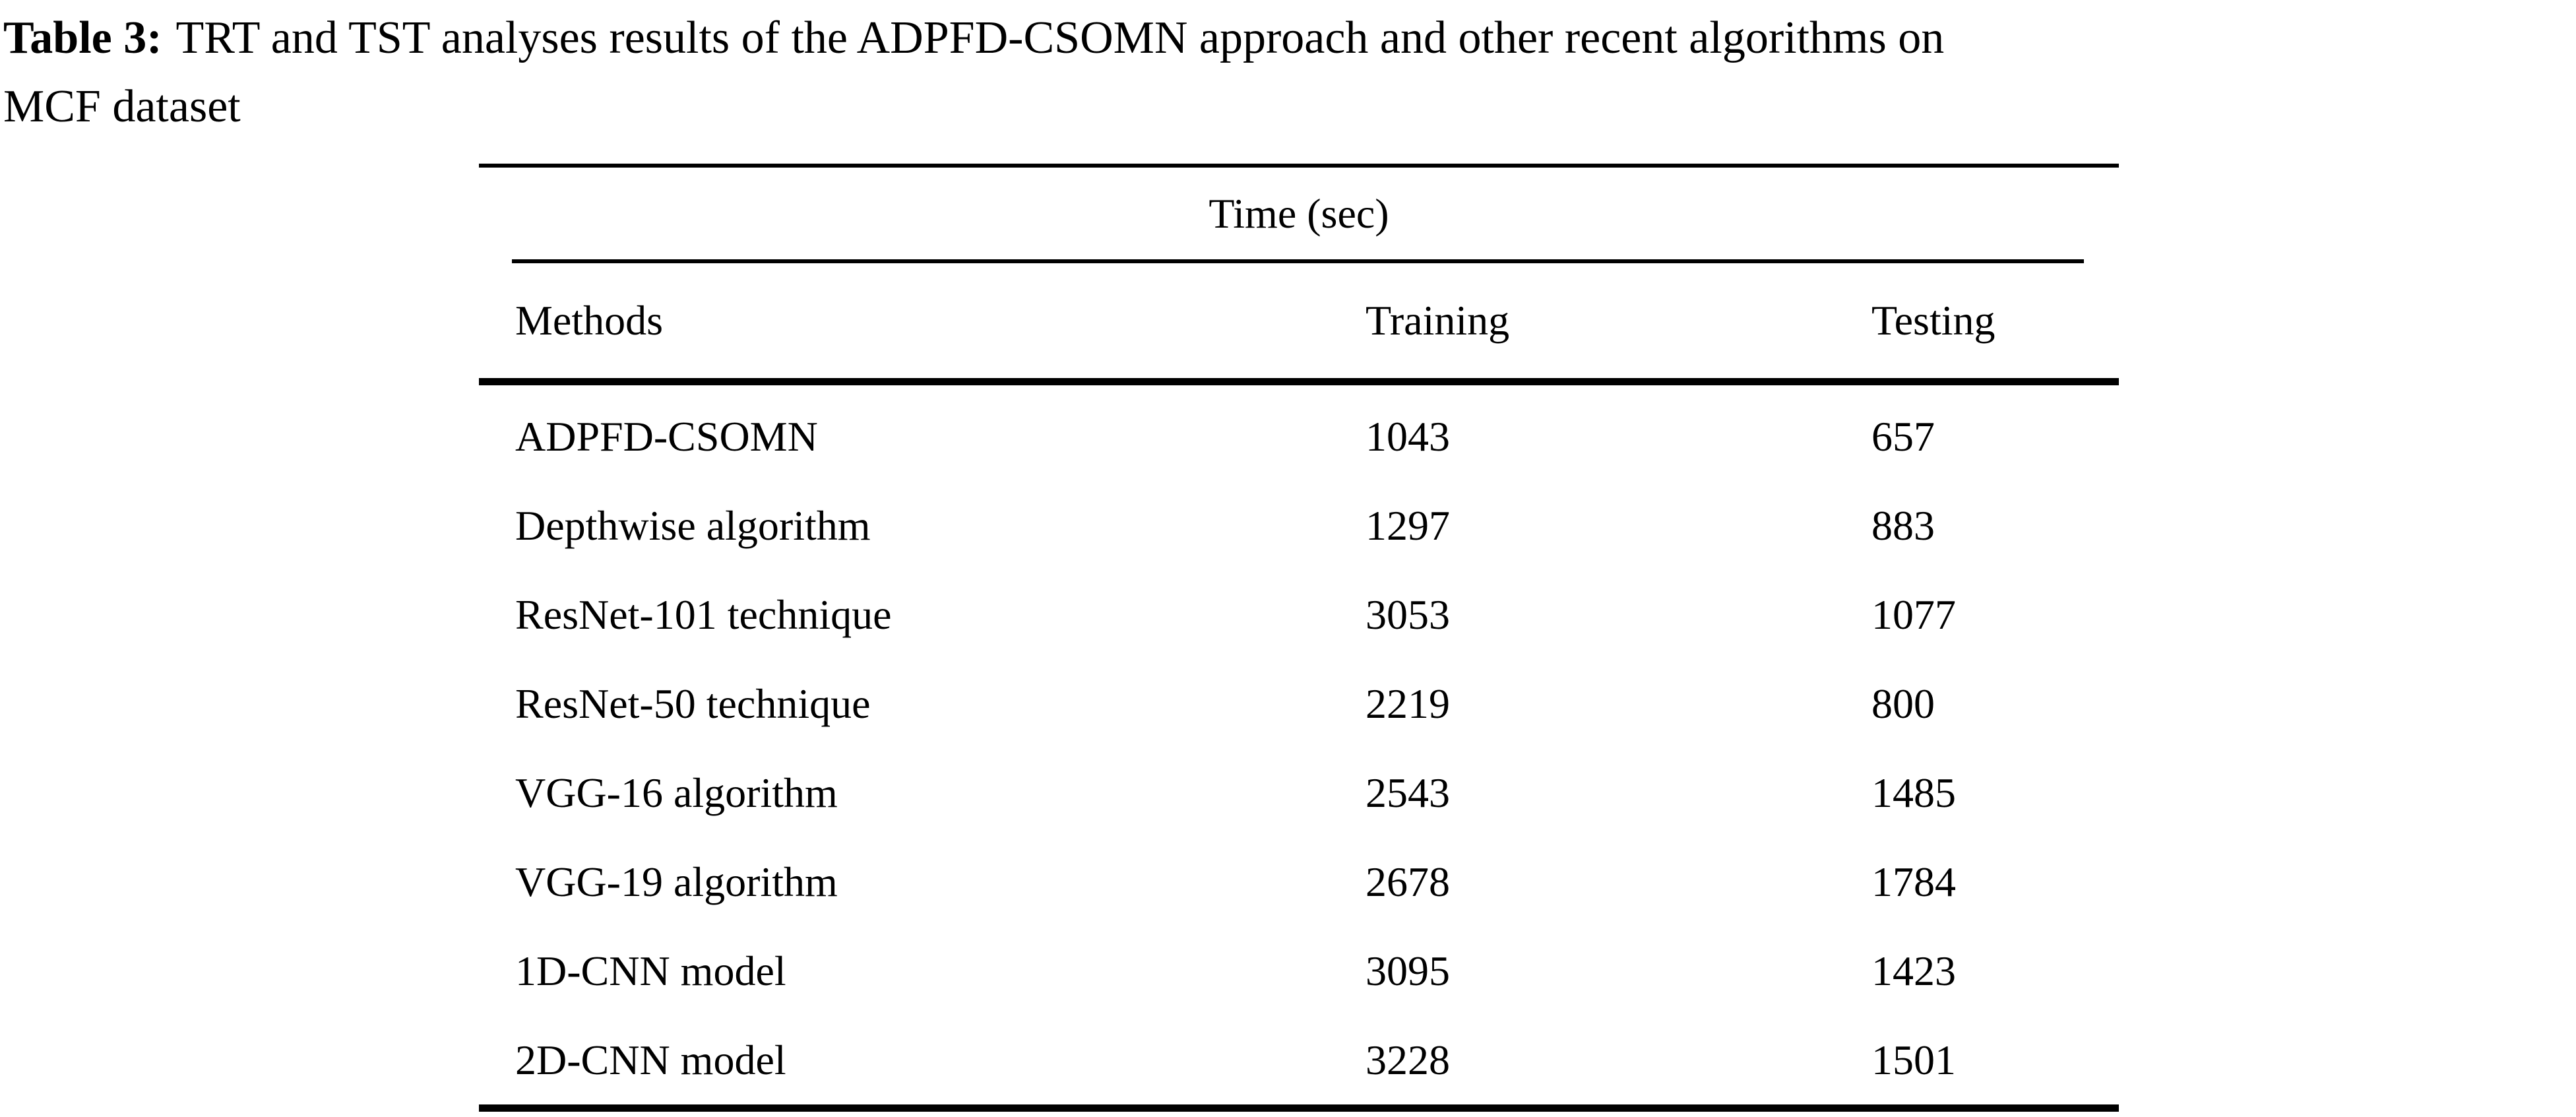 This screenshot has height=1117, width=2576. Describe the element at coordinates (1299, 166) in the screenshot. I see `table-top-rule` at that location.